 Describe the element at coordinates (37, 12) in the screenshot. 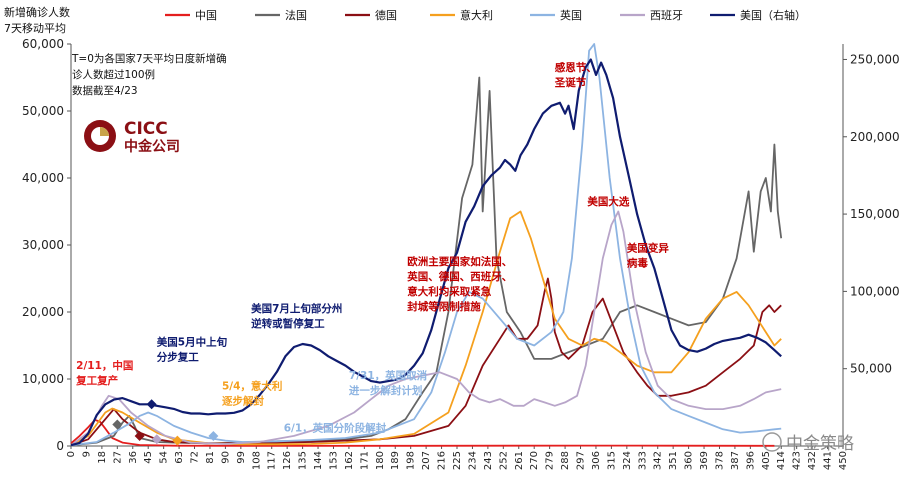

I see `left-axis-title-line1: 新增确诊人数` at that location.